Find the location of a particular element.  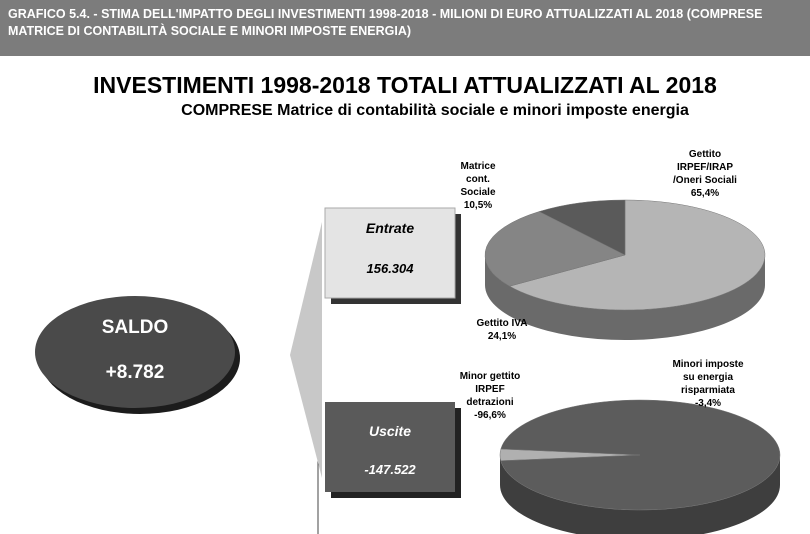

saldo-label: SALDO is located at coordinates (135, 327).